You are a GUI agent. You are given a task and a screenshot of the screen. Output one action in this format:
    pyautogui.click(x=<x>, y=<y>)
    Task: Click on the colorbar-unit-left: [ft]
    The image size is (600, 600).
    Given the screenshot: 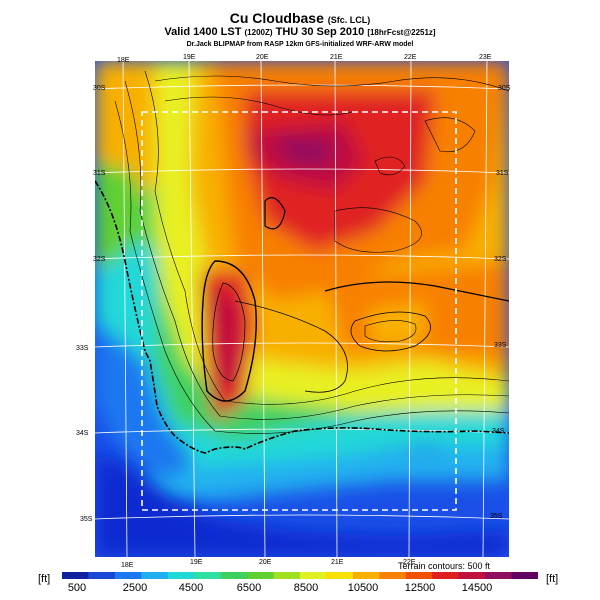 What is the action you would take?
    pyautogui.click(x=44, y=579)
    